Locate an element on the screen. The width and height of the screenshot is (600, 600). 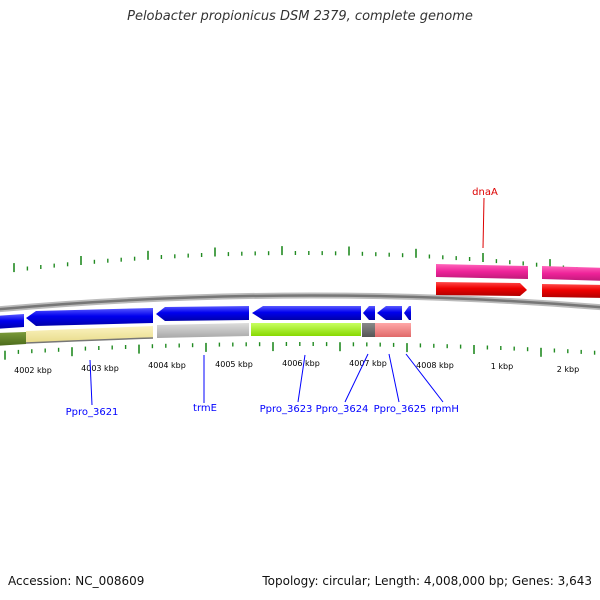
dnaA-category-block is located at coordinates (482, 271).